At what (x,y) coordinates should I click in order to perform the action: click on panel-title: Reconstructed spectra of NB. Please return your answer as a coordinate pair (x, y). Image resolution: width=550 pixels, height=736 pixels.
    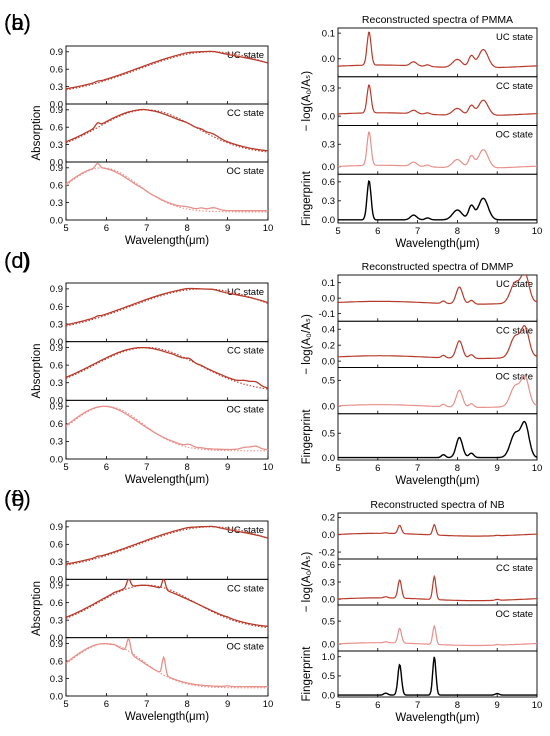
    Looking at the image, I should click on (437, 505).